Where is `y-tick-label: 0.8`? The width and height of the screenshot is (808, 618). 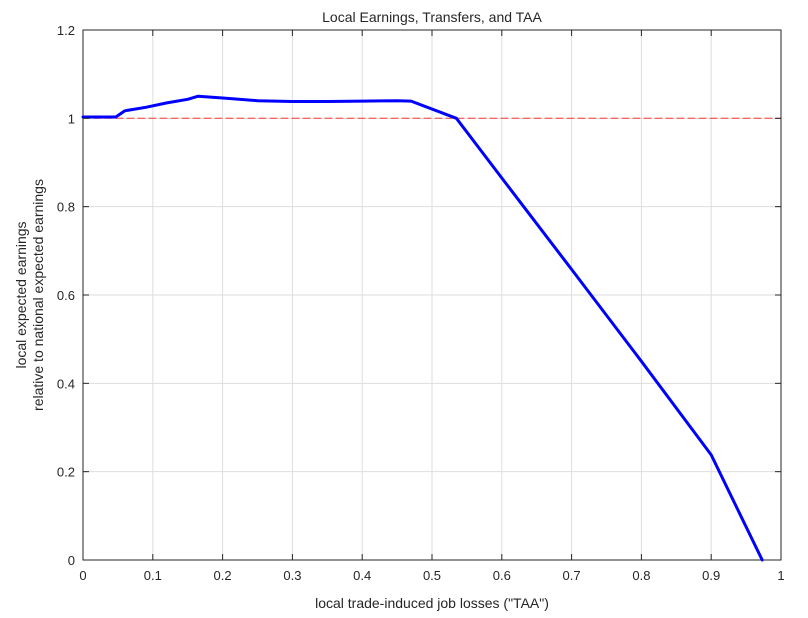
y-tick-label: 0.8 is located at coordinates (66, 207).